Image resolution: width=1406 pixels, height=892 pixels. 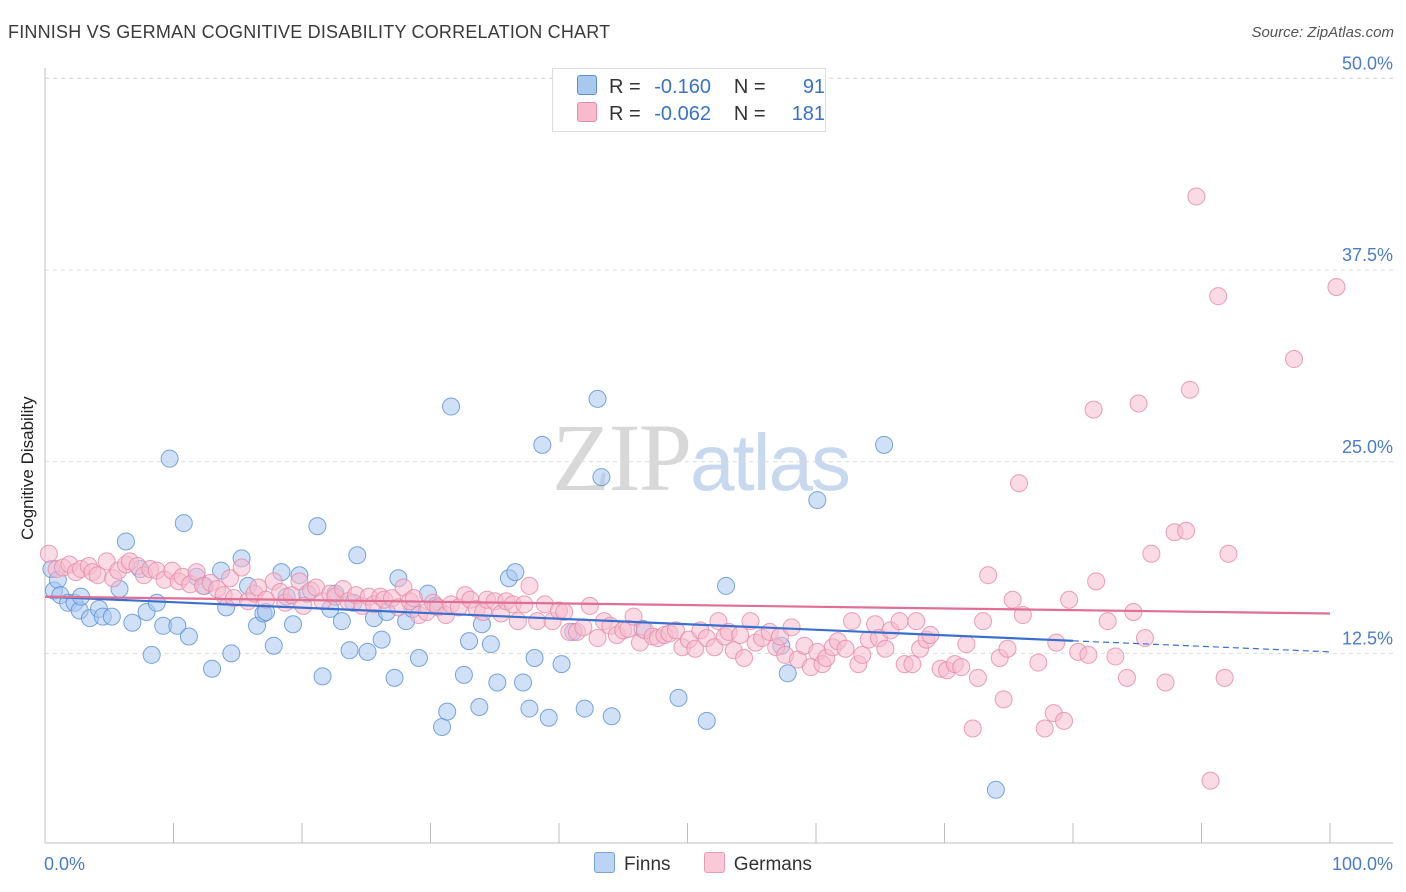 What do you see at coordinates (770, 462) in the screenshot?
I see `watermark-atlas: atlas` at bounding box center [770, 462].